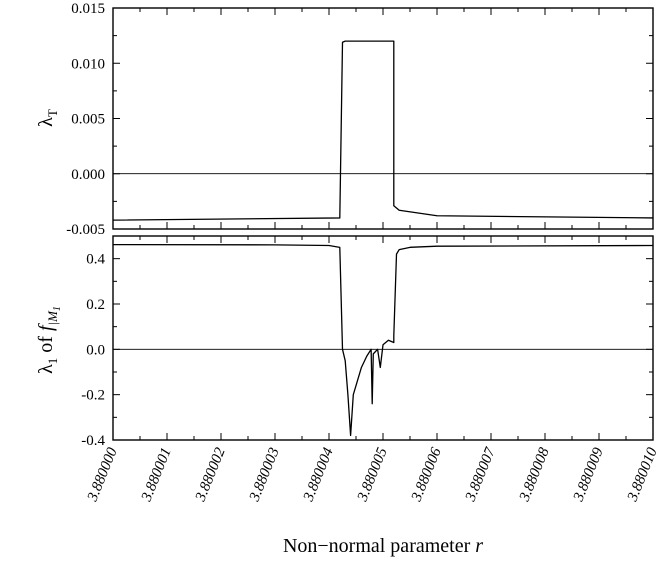 The image size is (672, 566). I want to click on bottom-y-tick-label: 0.2, so click(95, 305).